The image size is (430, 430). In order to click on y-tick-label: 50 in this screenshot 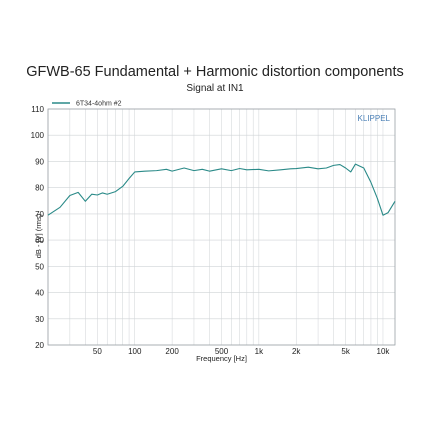, I will do `click(39, 266)`.